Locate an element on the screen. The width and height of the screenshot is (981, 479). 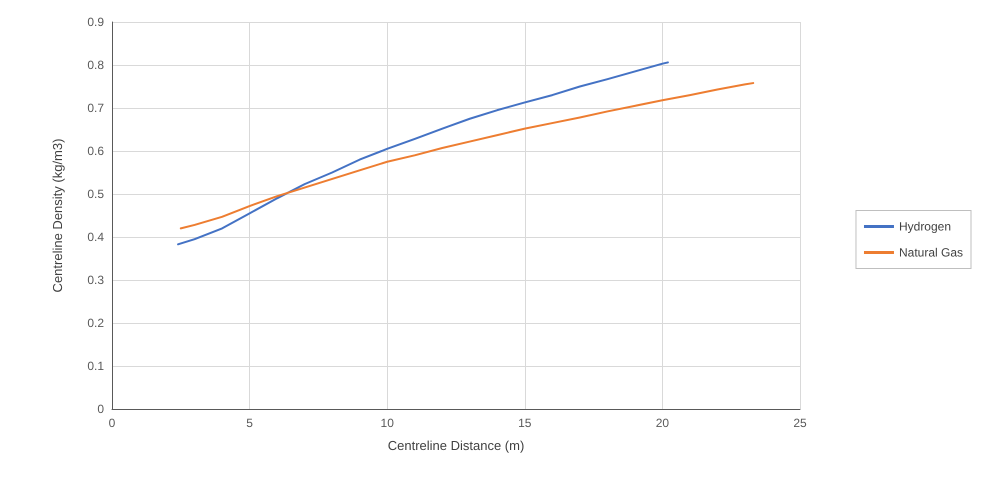
y-tick-label: 0.5 is located at coordinates (95, 194).